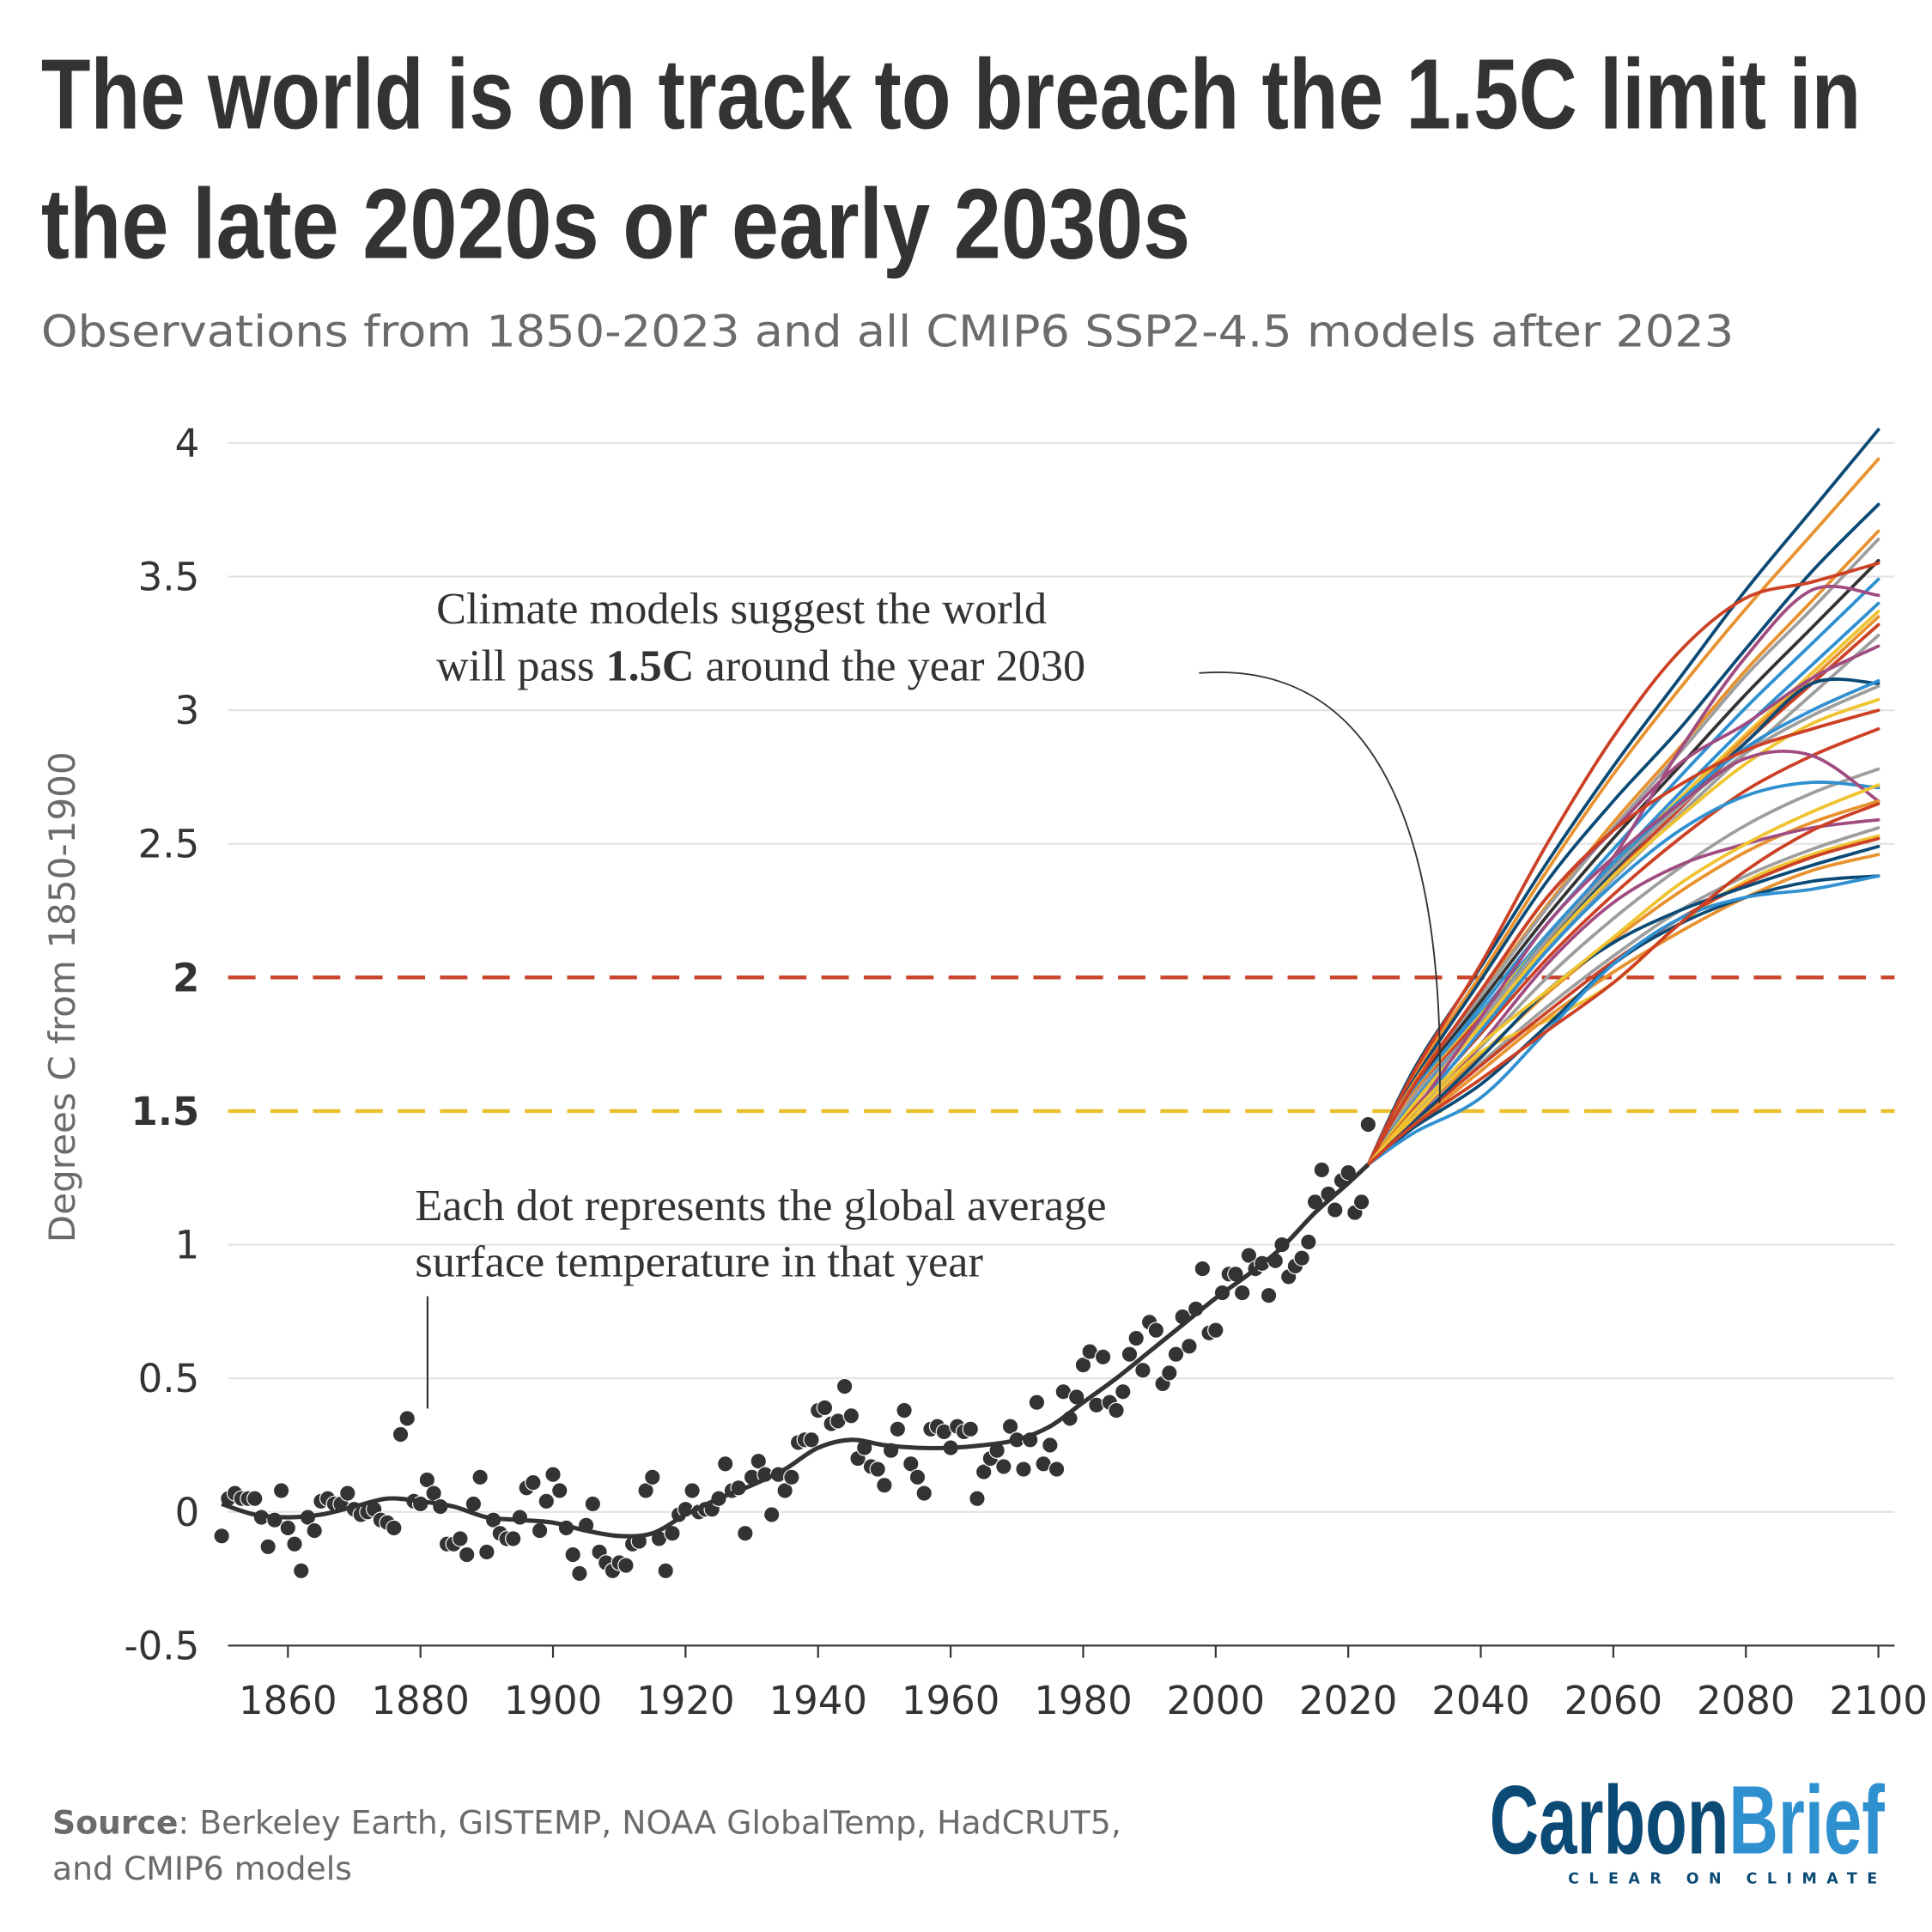 This screenshot has width=1932, height=1932. I want to click on logo-brief: Brief, so click(1806, 1820).